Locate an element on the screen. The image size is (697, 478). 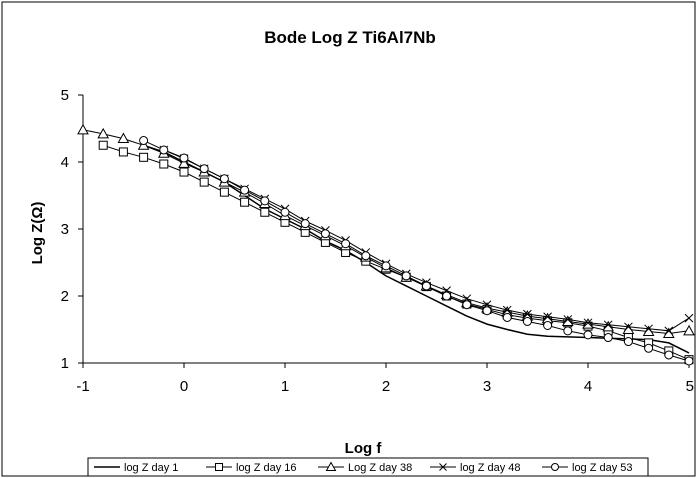
legend-box is located at coordinates (368, 467).